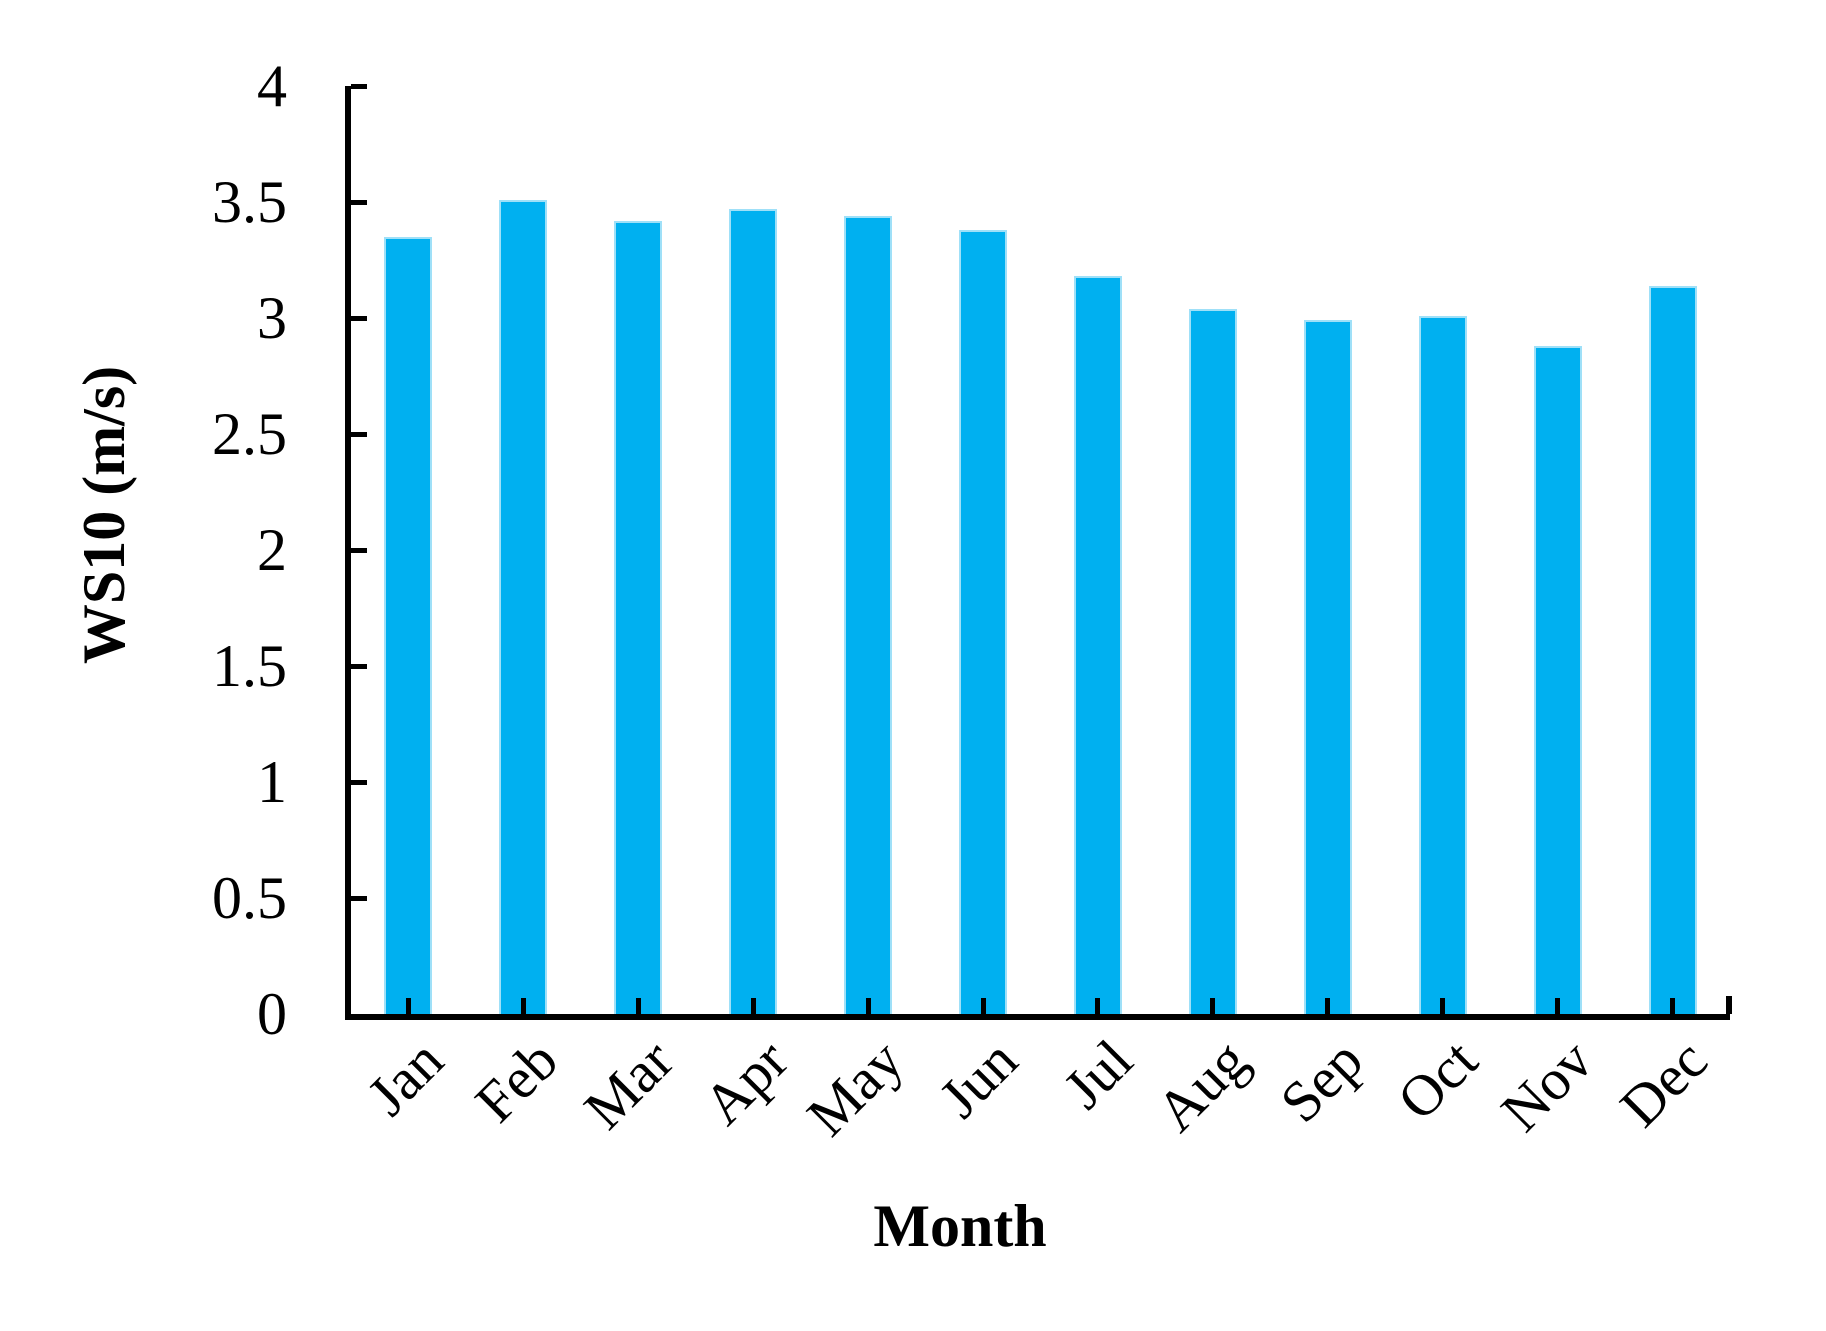 Image resolution: width=1826 pixels, height=1331 pixels. What do you see at coordinates (1098, 1074) in the screenshot?
I see `x-tick-label-jul: Jul` at bounding box center [1098, 1074].